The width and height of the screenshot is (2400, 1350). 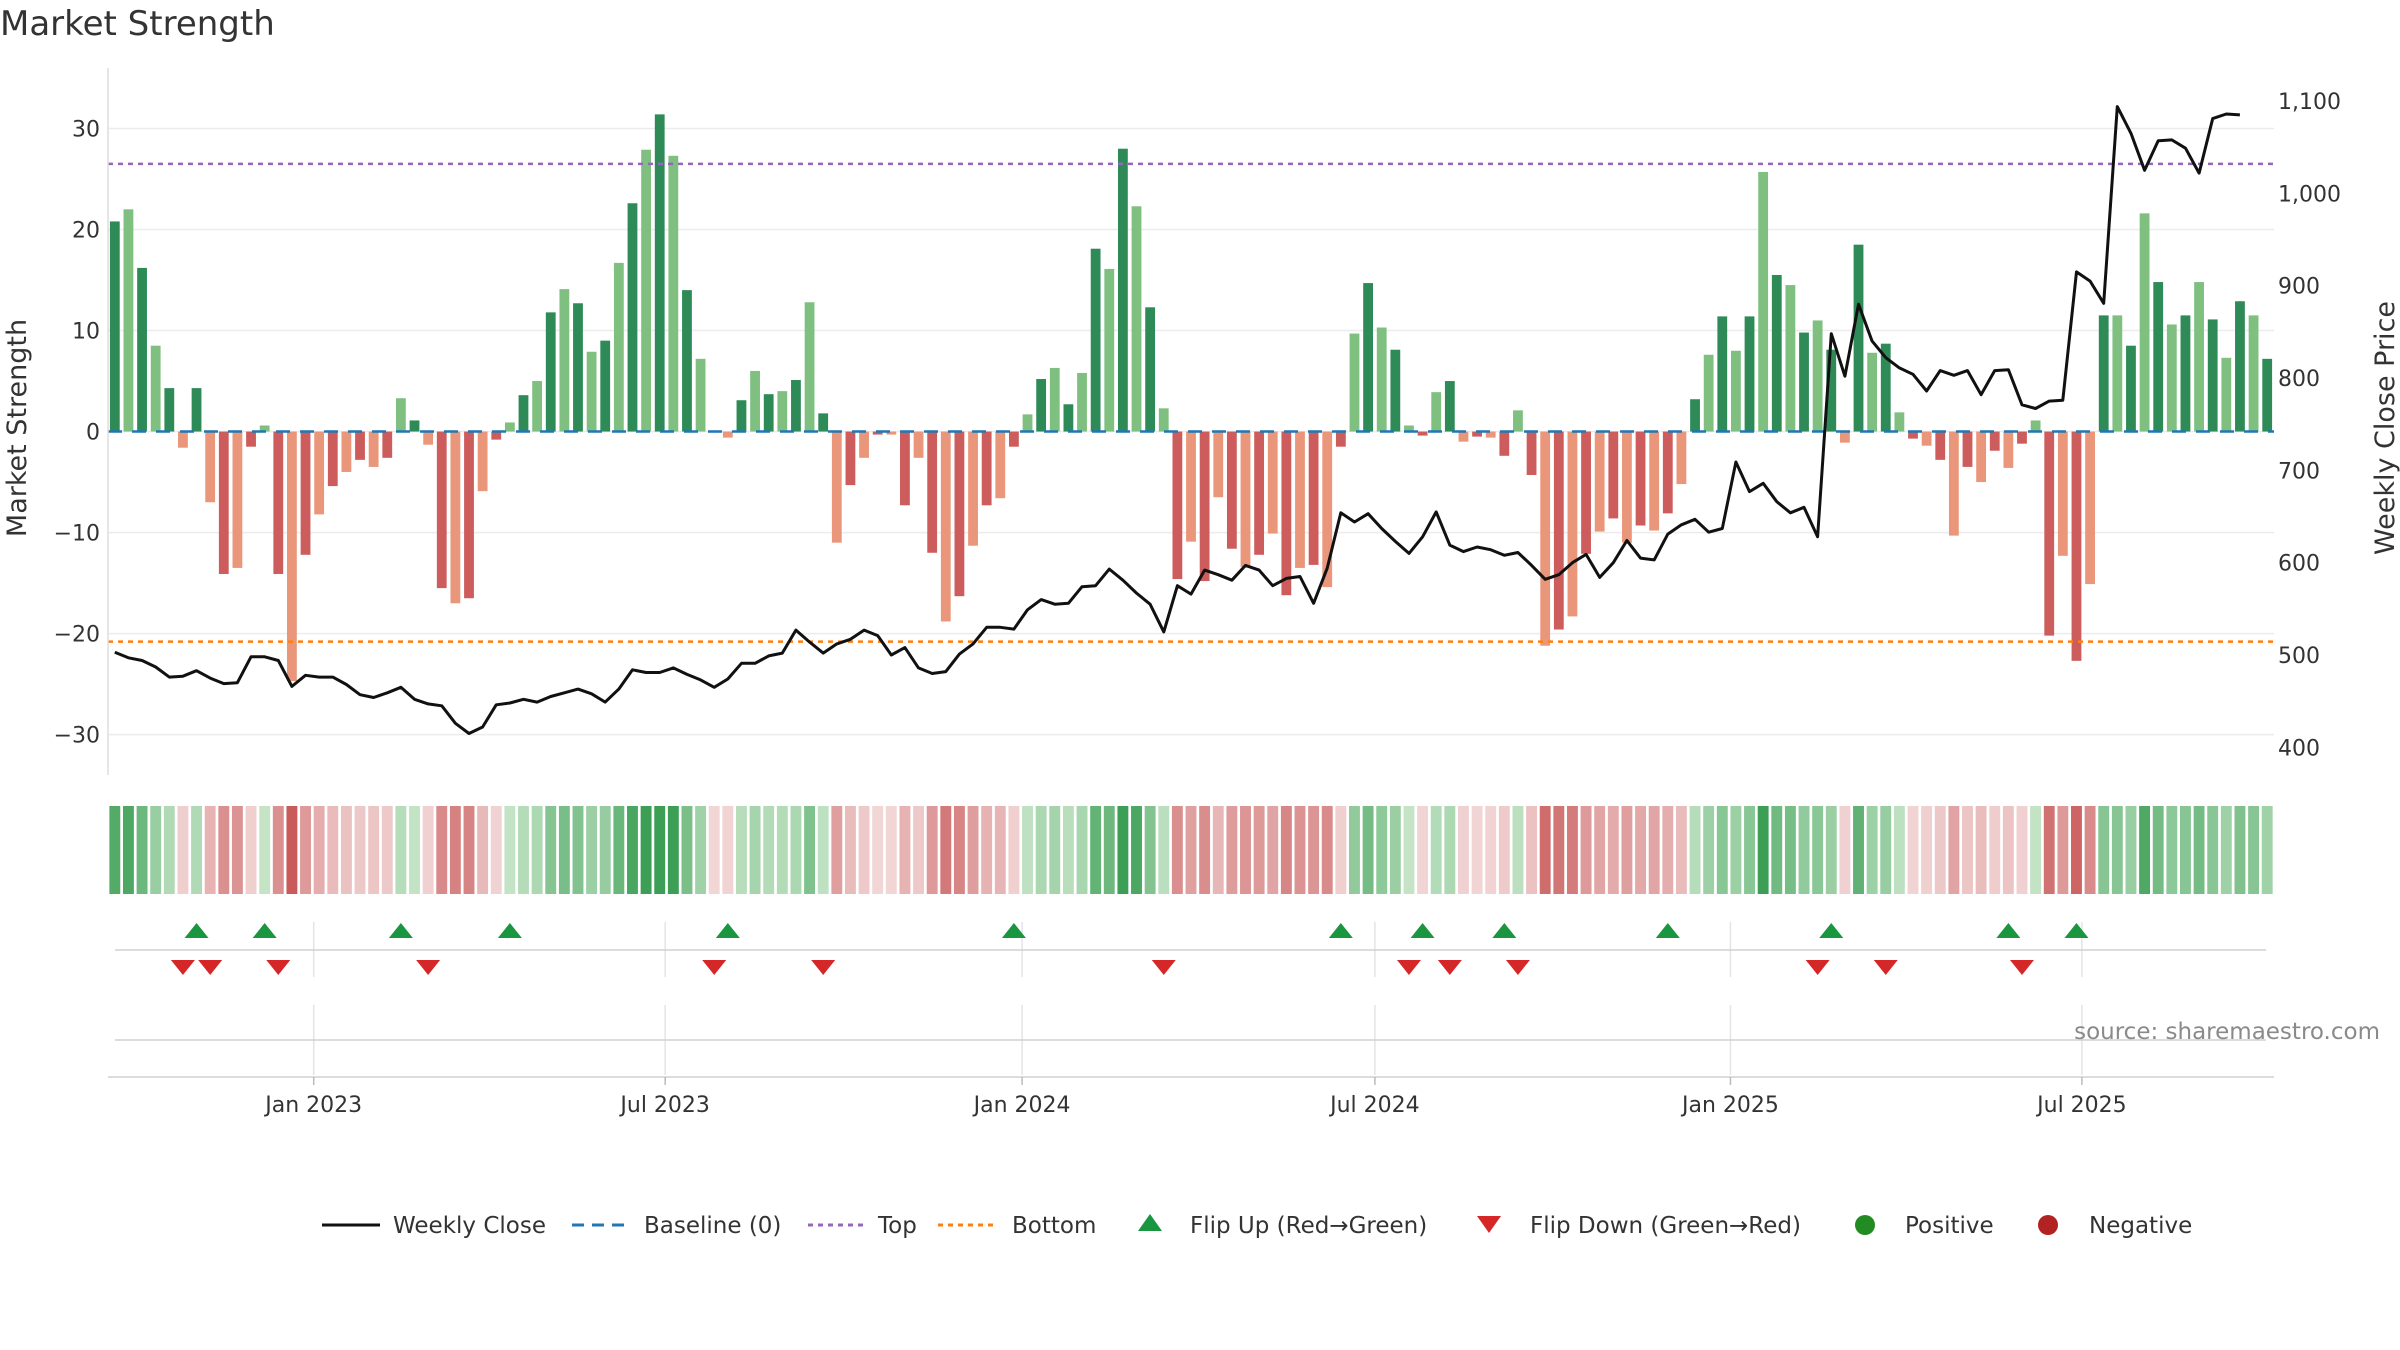 I want to click on x-tick-label: Jan 2025, so click(x=1729, y=1105).